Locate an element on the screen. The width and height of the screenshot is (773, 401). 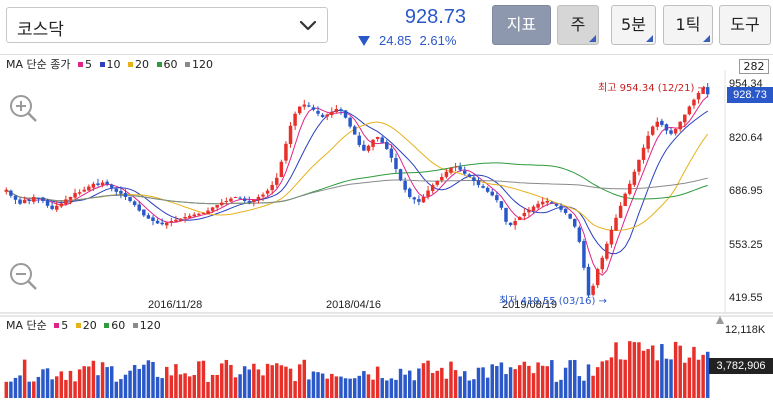
minute-period-button: 5분 is located at coordinates (633, 25).